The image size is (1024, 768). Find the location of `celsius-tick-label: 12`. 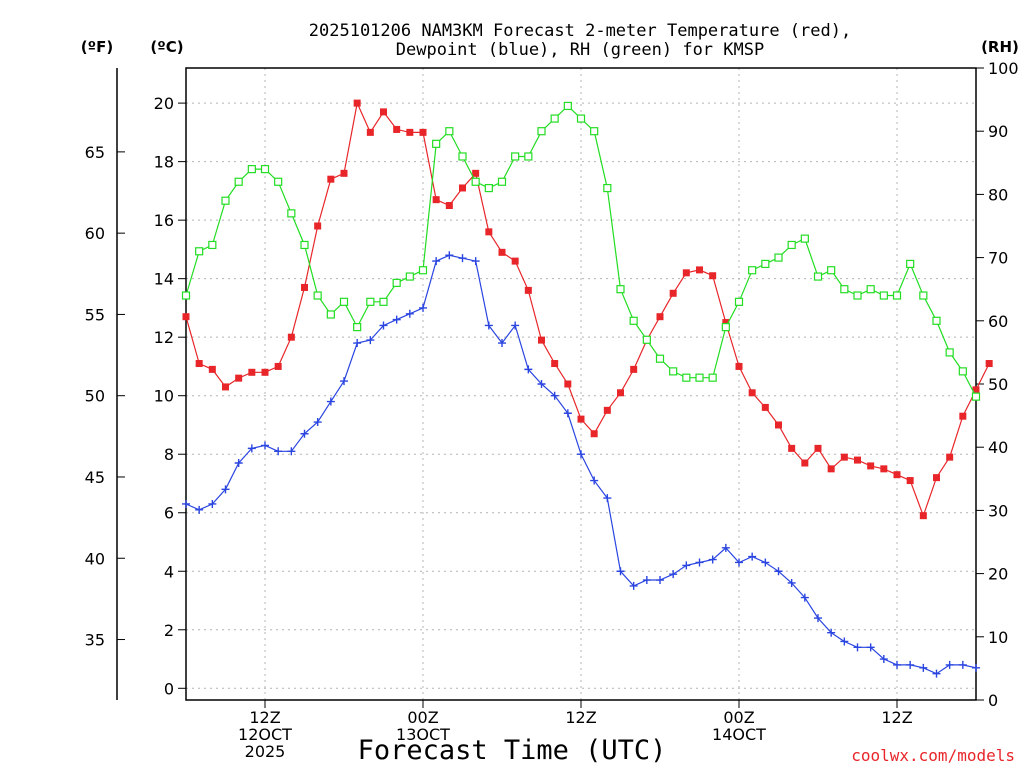

celsius-tick-label: 12 is located at coordinates (164, 337).